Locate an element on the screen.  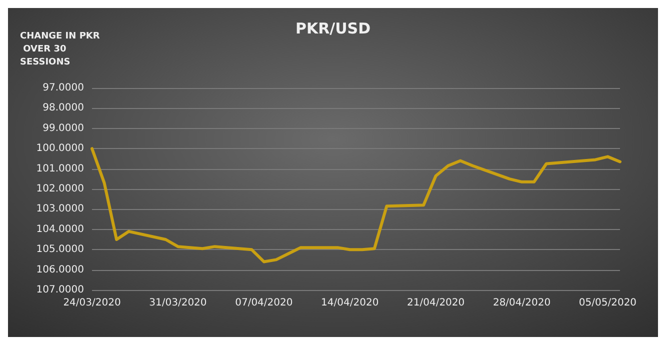
x-tick-label: 07/04/2020 is located at coordinates (264, 303).